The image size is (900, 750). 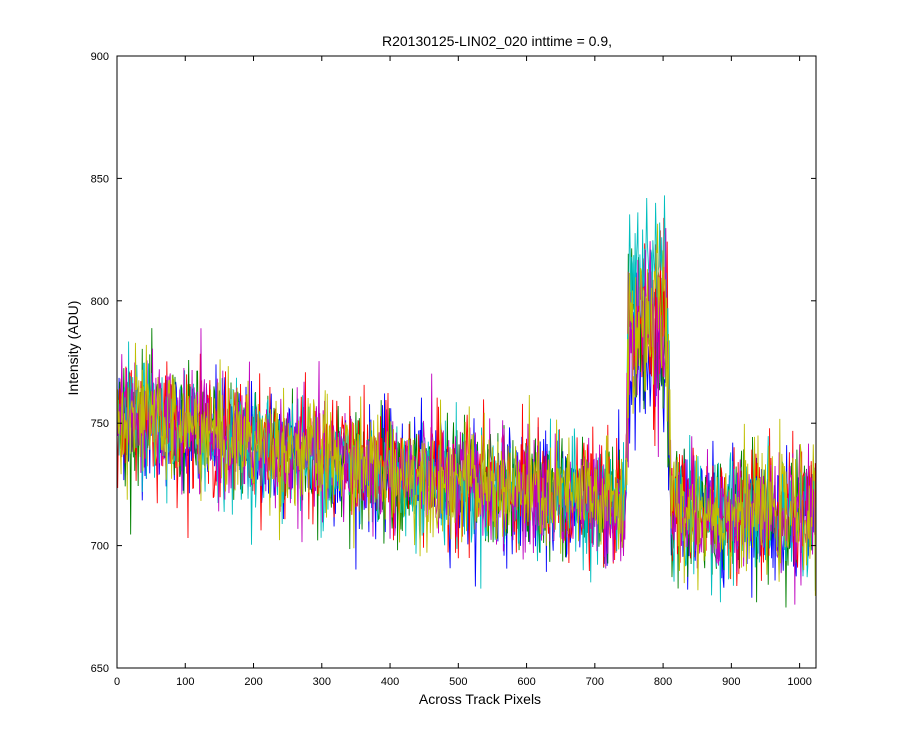 I want to click on x-tick-label: 200, so click(x=253, y=682).